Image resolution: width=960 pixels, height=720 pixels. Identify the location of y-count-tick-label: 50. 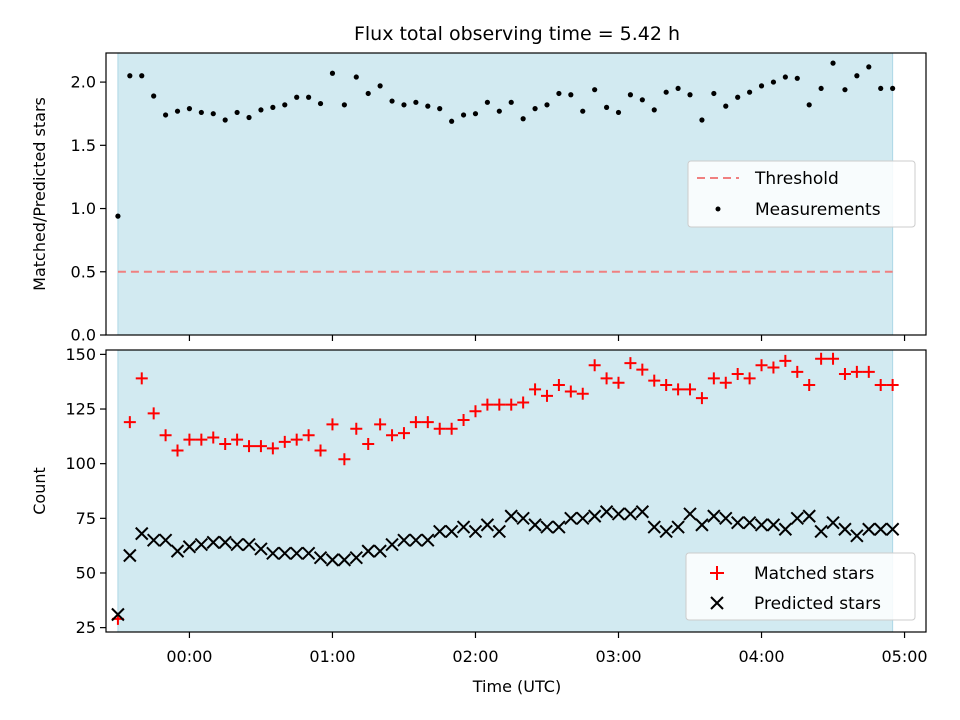
(86, 572).